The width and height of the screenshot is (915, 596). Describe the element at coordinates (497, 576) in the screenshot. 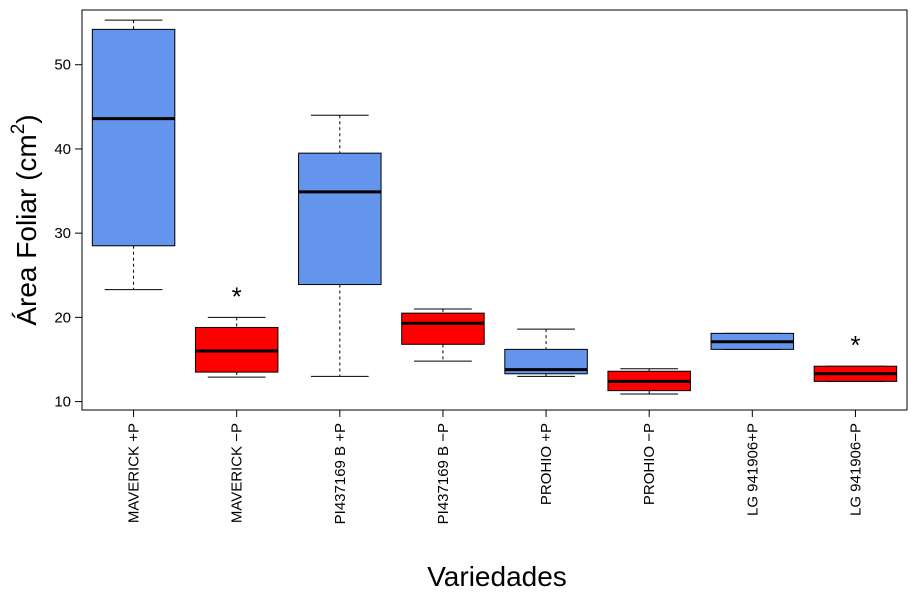

I see `x-axis-title: Variedades` at that location.